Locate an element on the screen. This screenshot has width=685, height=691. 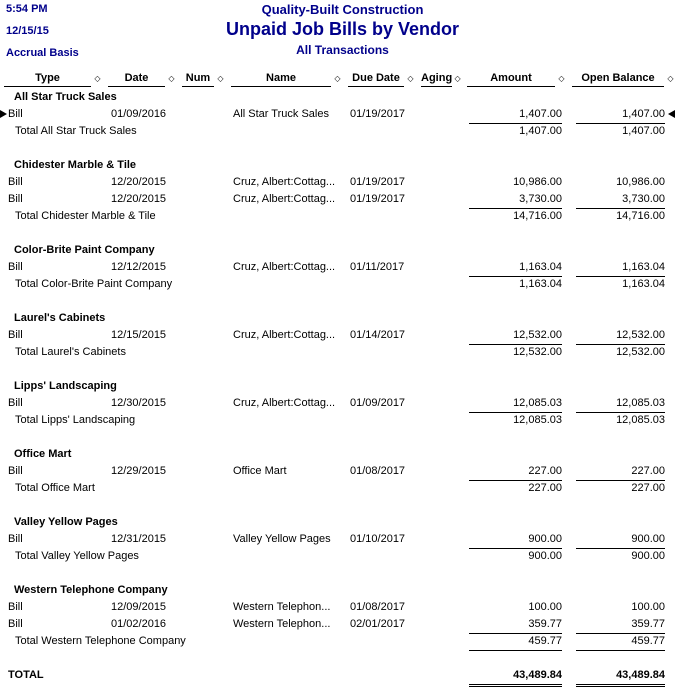
vendor-total-row: Total Office Mart 227.00 227.00 is located at coordinates (342, 488).